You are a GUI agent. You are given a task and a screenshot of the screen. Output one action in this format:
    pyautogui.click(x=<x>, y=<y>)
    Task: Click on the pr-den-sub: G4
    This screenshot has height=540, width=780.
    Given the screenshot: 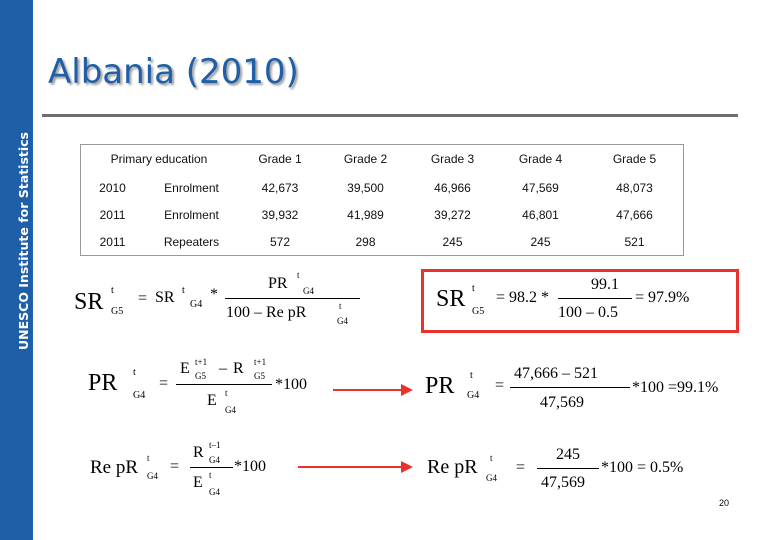 What is the action you would take?
    pyautogui.click(x=230, y=410)
    